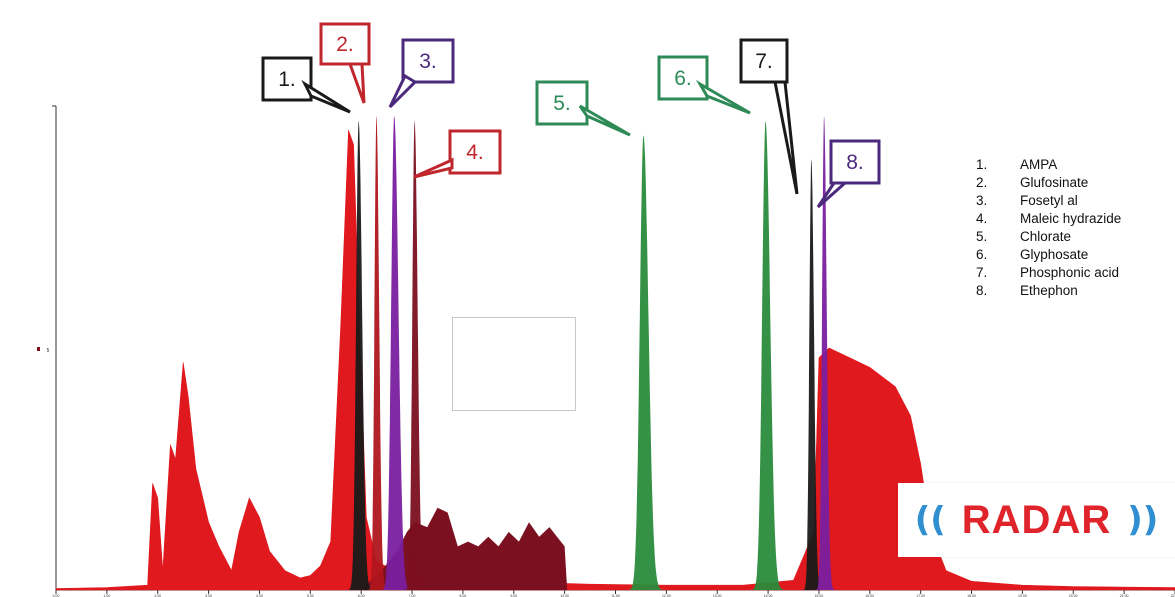 Image resolution: width=1175 pixels, height=597 pixels. What do you see at coordinates (359, 355) in the screenshot?
I see `peak-ampa` at bounding box center [359, 355].